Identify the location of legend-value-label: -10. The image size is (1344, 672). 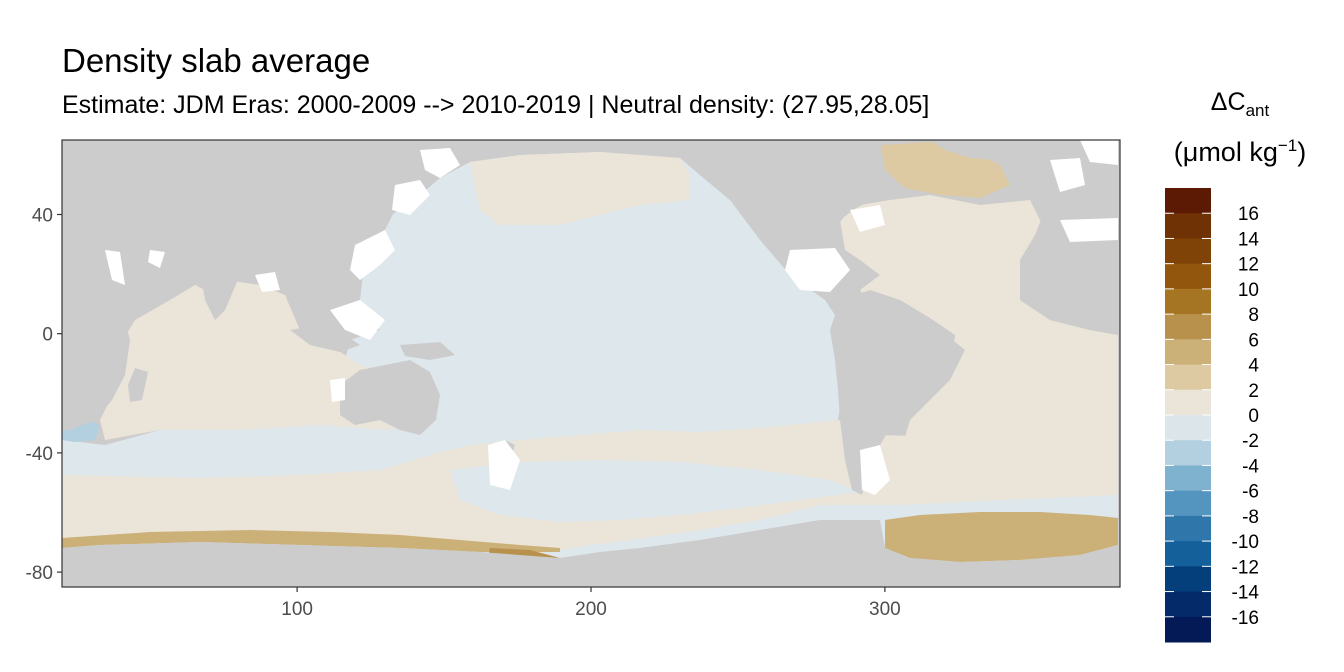
(1245, 542).